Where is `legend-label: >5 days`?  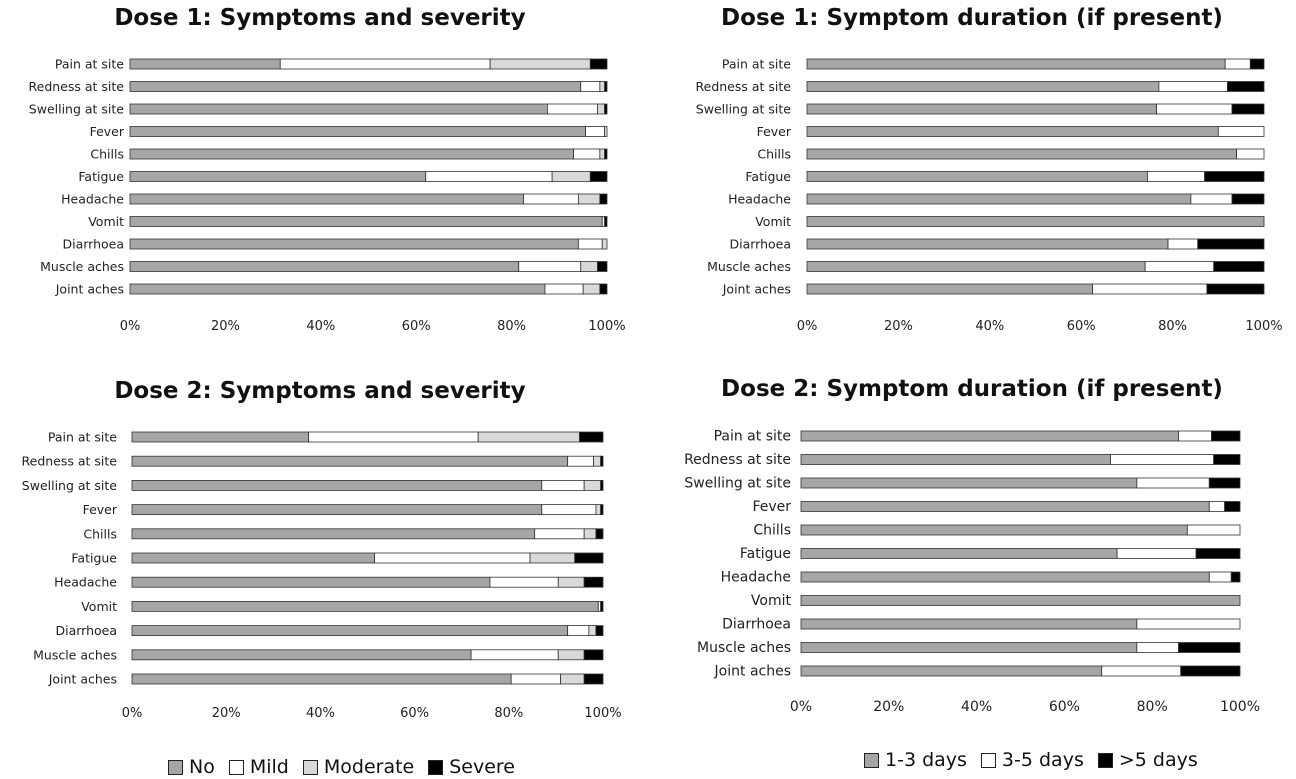
legend-label: >5 days is located at coordinates (1158, 760).